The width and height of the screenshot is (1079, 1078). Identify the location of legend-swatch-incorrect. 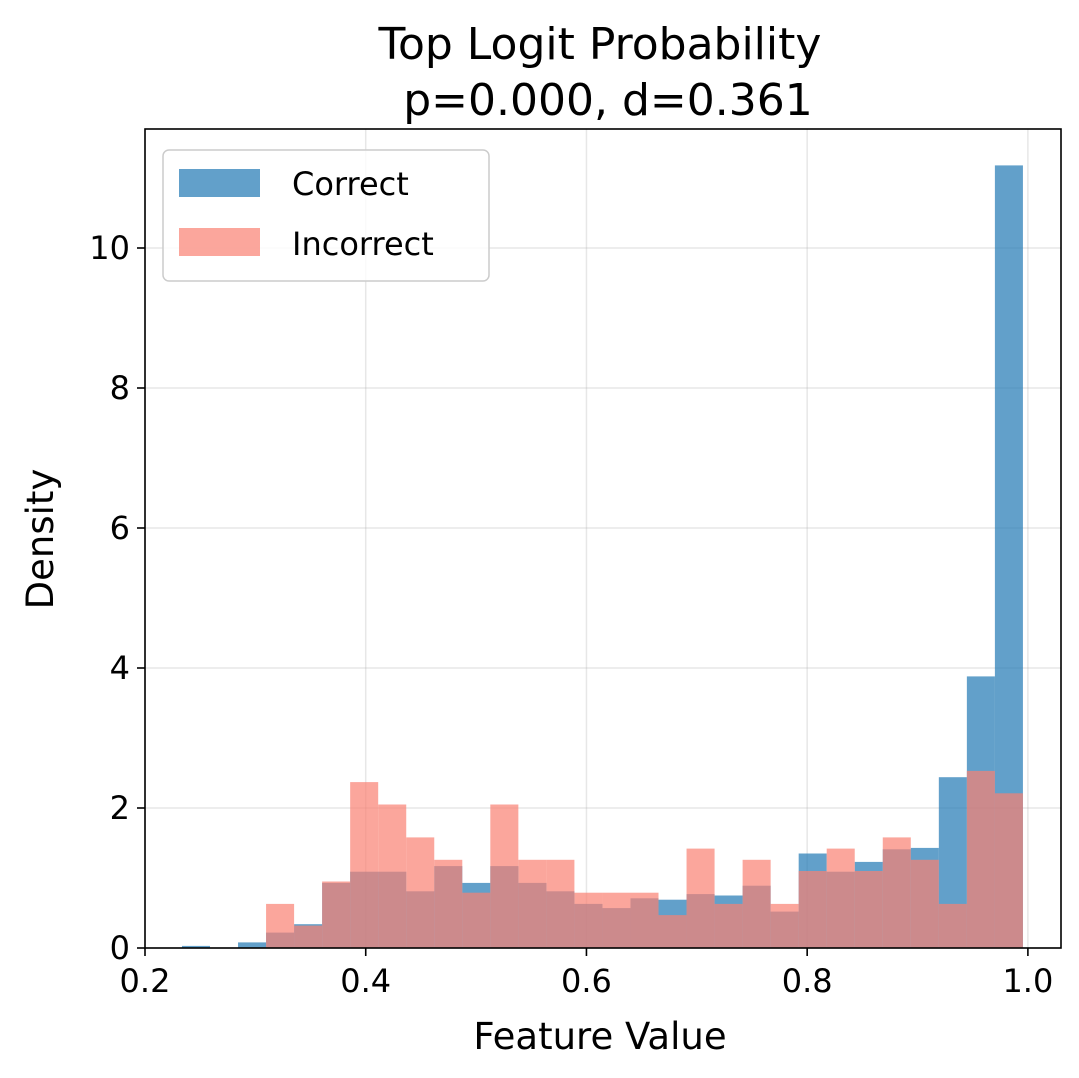
(219, 242).